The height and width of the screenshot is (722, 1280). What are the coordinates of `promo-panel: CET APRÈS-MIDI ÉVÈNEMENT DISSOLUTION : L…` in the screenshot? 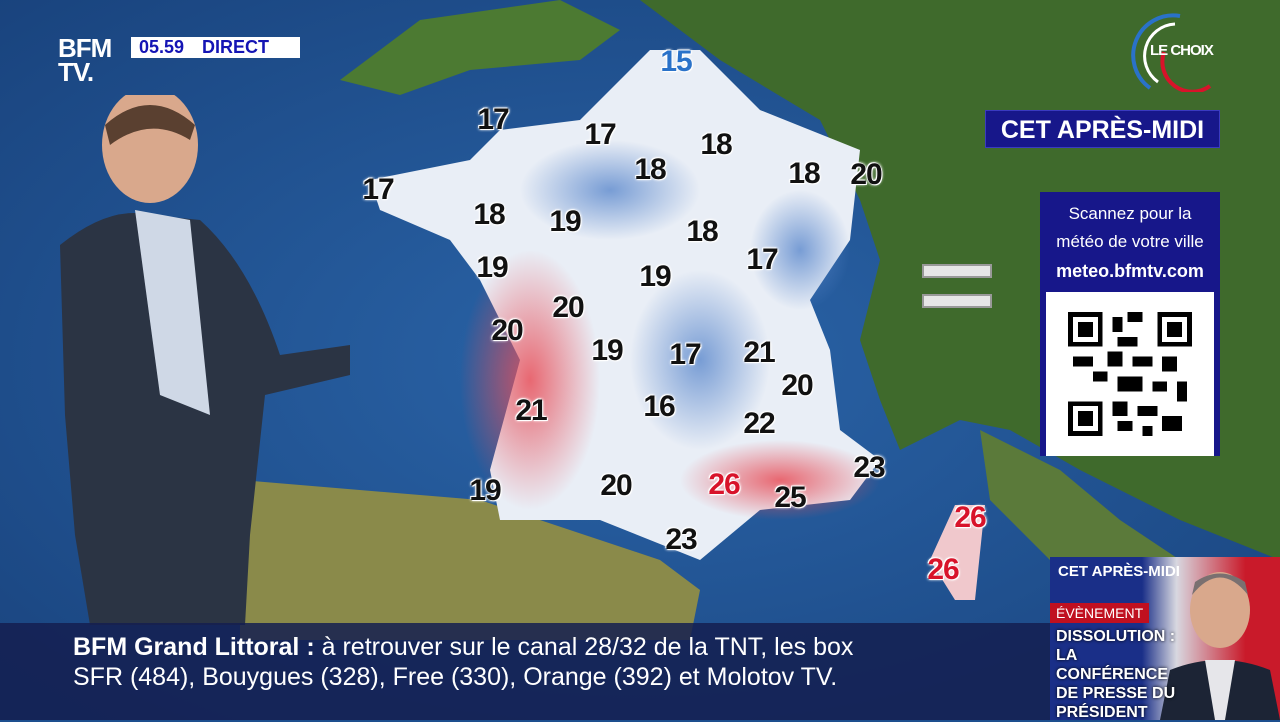 It's located at (1165, 639).